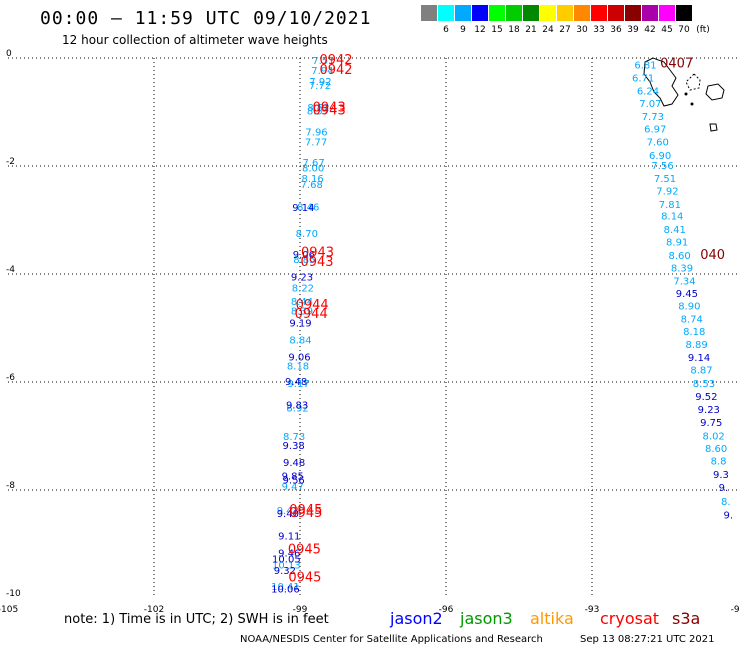  Describe the element at coordinates (416, 618) in the screenshot. I see `legend-item-jason2: jason2` at that location.